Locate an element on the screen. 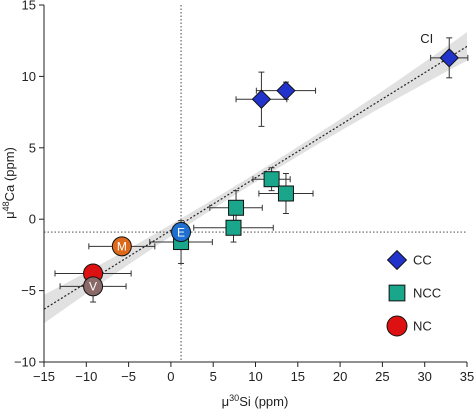  x-axis-title: μ30Si (ppm) is located at coordinates (255, 401).